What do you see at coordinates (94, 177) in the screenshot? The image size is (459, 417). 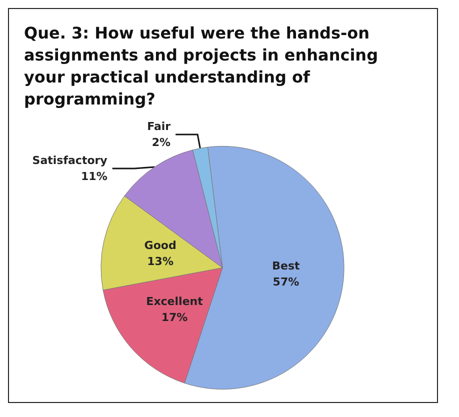 I see `data-label: 11%` at bounding box center [94, 177].